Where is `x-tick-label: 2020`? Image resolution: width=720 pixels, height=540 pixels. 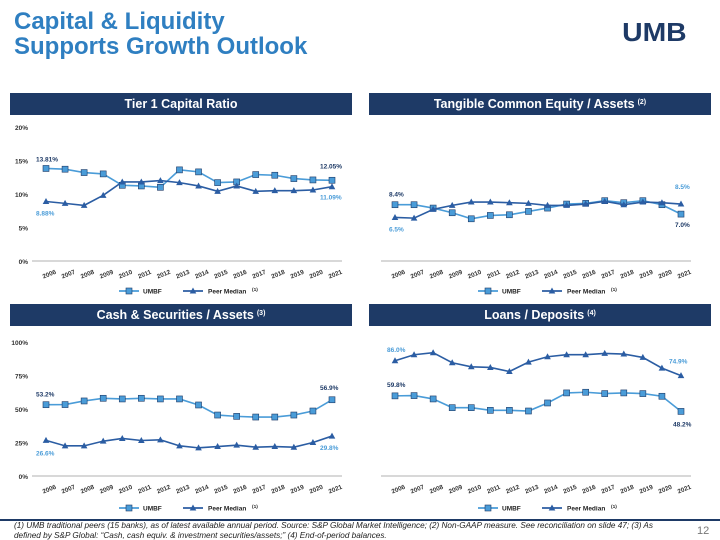 x-tick-label: 2020 is located at coordinates (666, 275).